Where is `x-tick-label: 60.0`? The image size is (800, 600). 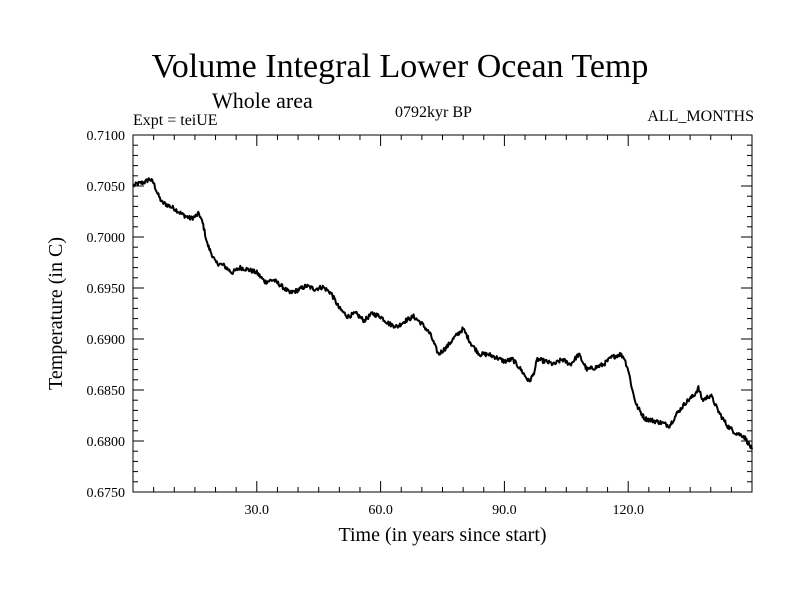 x-tick-label: 60.0 is located at coordinates (380, 510).